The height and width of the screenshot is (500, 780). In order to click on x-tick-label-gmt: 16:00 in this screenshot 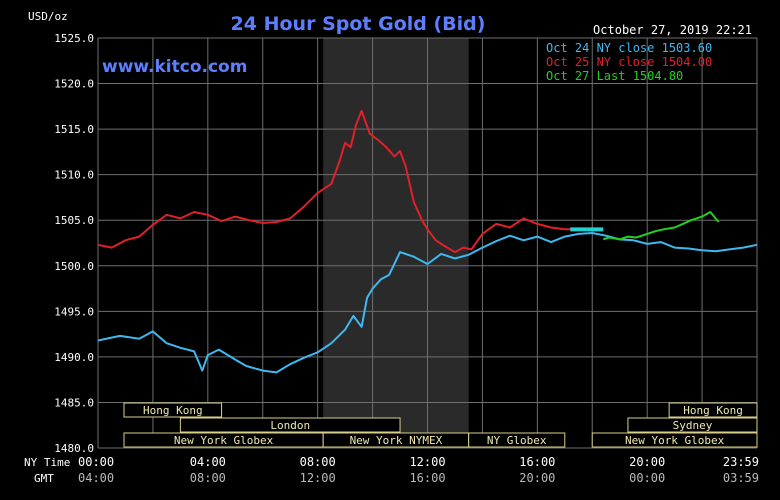, I will do `click(427, 478)`.